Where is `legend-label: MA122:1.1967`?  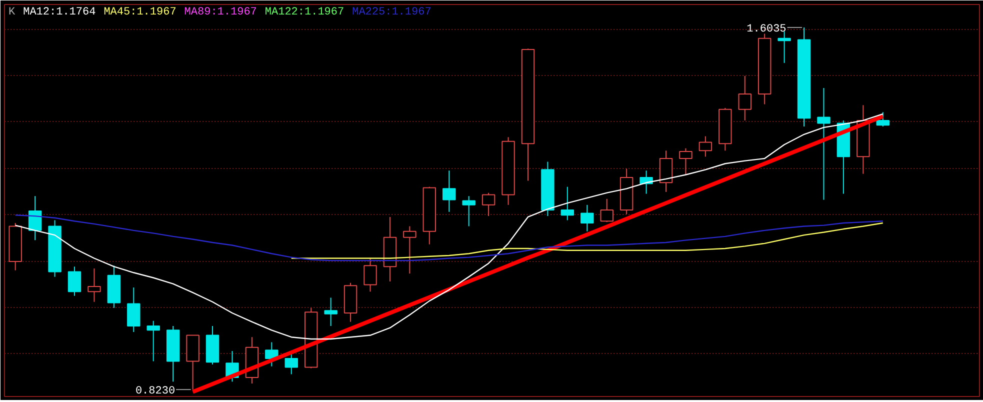
legend-label: MA122:1.1967 is located at coordinates (304, 12).